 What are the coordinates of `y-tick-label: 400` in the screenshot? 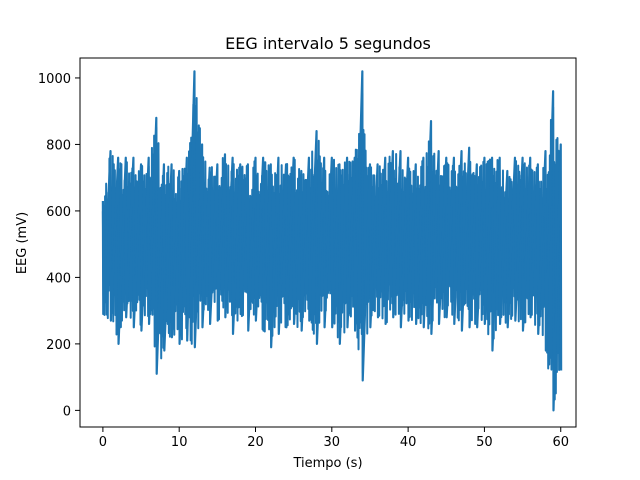 It's located at (58, 278).